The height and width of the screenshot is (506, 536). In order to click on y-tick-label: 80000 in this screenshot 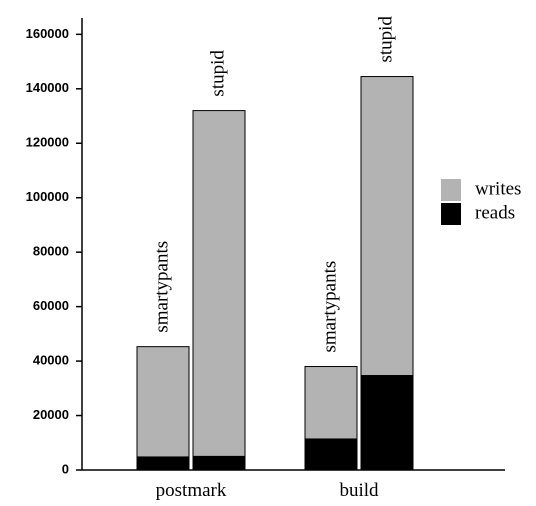, I will do `click(51, 251)`.